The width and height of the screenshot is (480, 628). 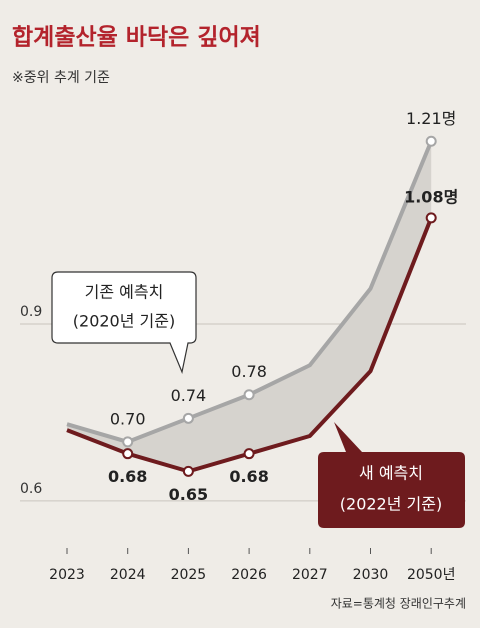 I want to click on value-label: 0.70, so click(x=128, y=418).